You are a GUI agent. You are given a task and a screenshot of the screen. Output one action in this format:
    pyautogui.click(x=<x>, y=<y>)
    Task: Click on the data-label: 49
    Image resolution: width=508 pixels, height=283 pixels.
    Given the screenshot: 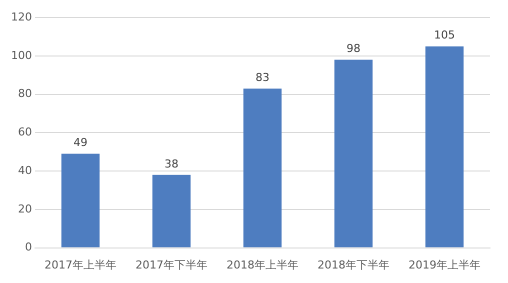 What is the action you would take?
    pyautogui.click(x=80, y=143)
    